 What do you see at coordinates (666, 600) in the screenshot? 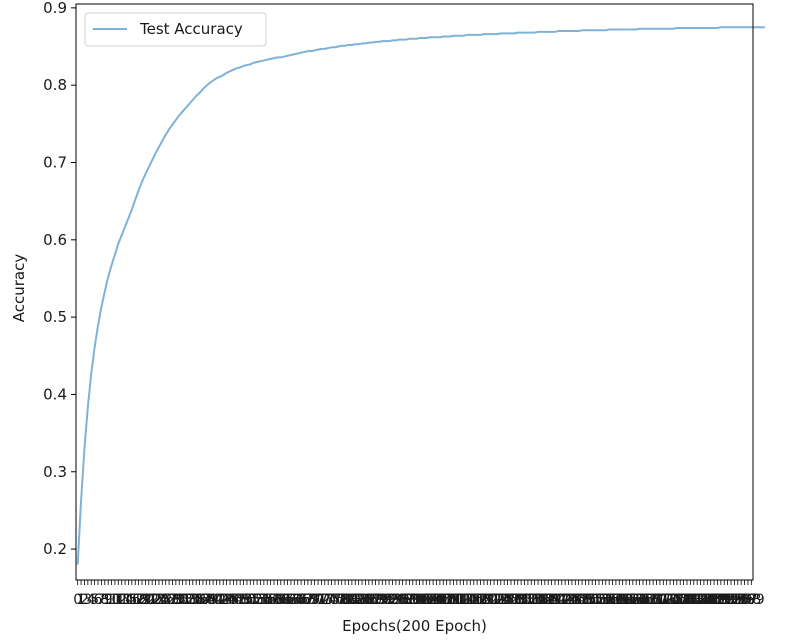
I see `x-tick-label: 174` at bounding box center [666, 600].